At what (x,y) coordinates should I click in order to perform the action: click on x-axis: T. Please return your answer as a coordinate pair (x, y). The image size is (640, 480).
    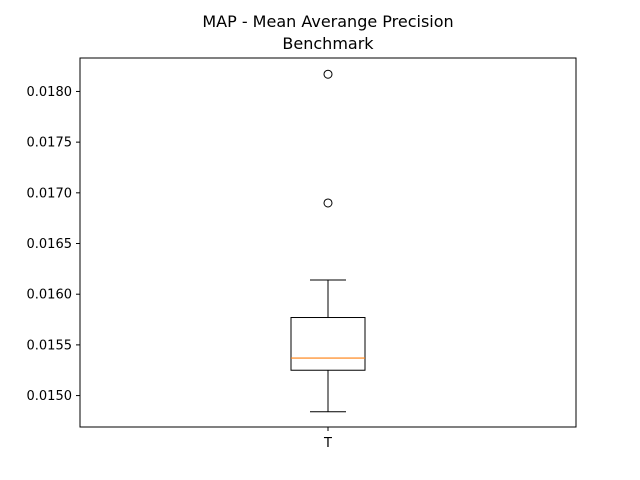
    Looking at the image, I should click on (327, 439).